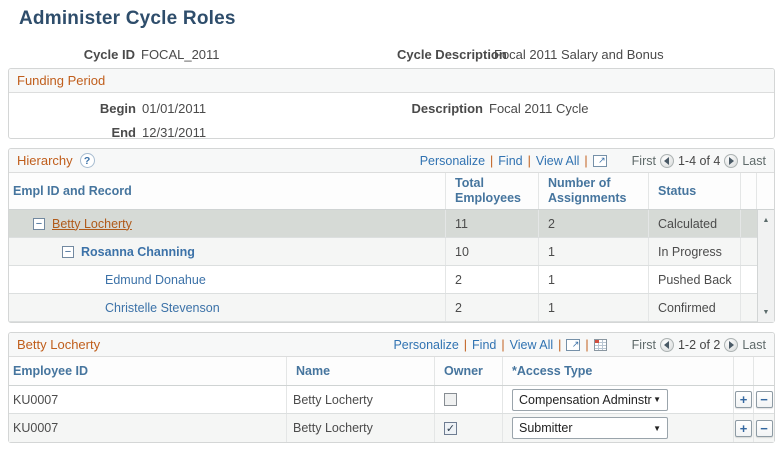  I want to click on hierarchy-row: − Betty Locherty 11 2 Calculated, so click(383, 224).